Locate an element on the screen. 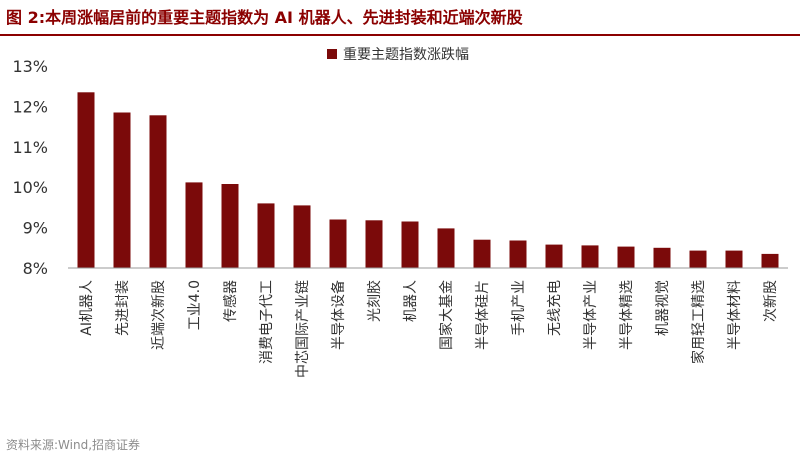  x-tick-label: 机器人 is located at coordinates (411, 301).